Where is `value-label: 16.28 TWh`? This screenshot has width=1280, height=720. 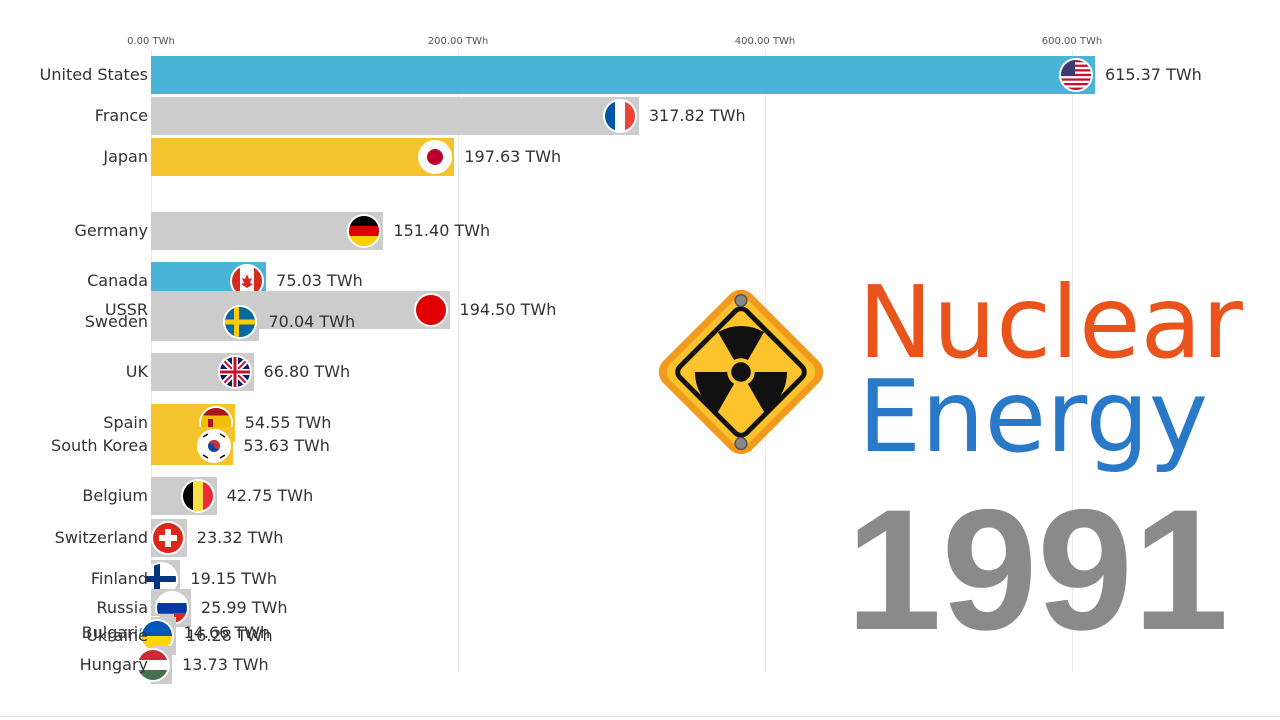 value-label: 16.28 TWh is located at coordinates (229, 635).